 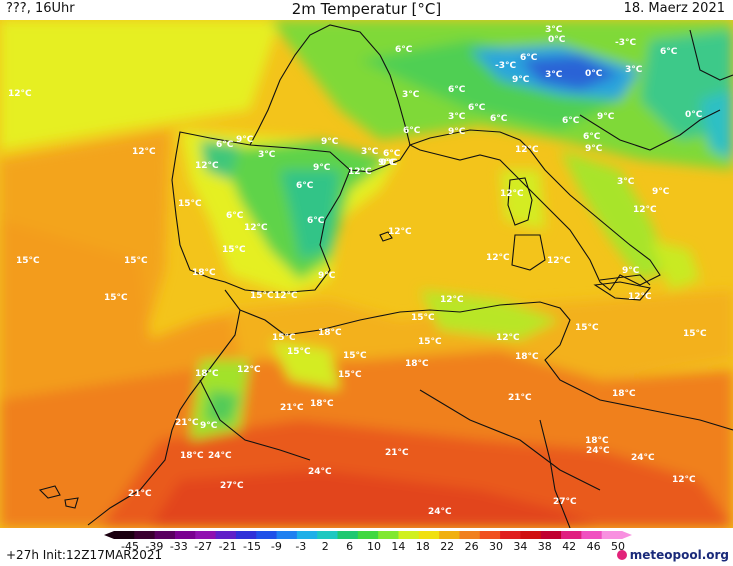 I want to click on forecast-date-label: 18. Maerz 2021, so click(x=674, y=8).